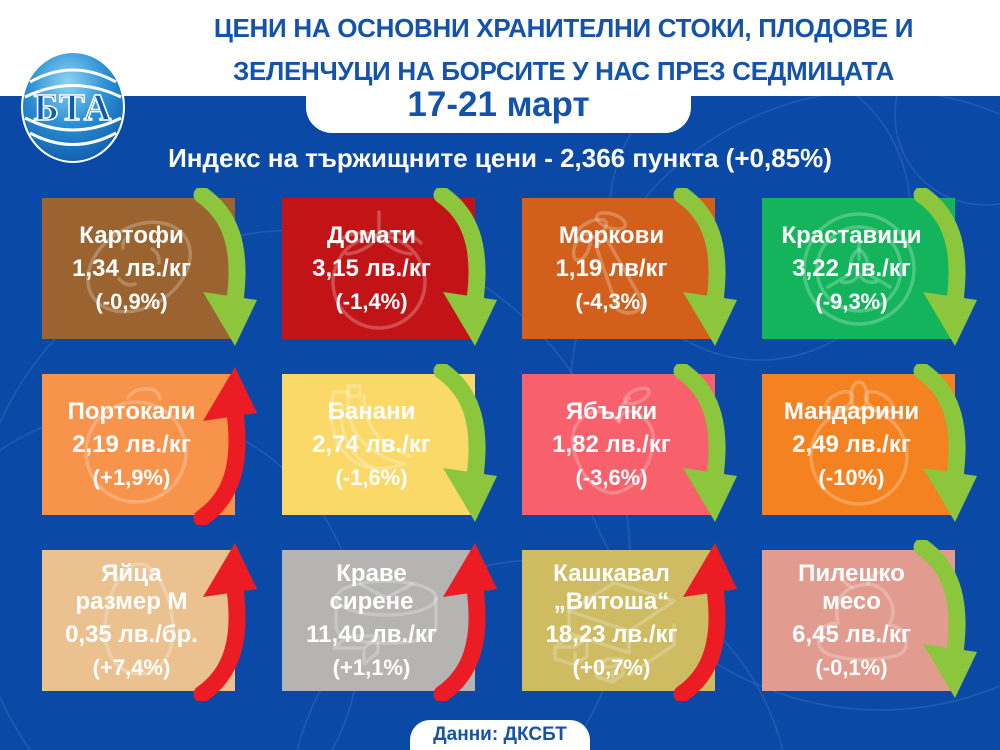 The width and height of the screenshot is (1000, 750). I want to click on product-change: (-9,3%), so click(851, 301).